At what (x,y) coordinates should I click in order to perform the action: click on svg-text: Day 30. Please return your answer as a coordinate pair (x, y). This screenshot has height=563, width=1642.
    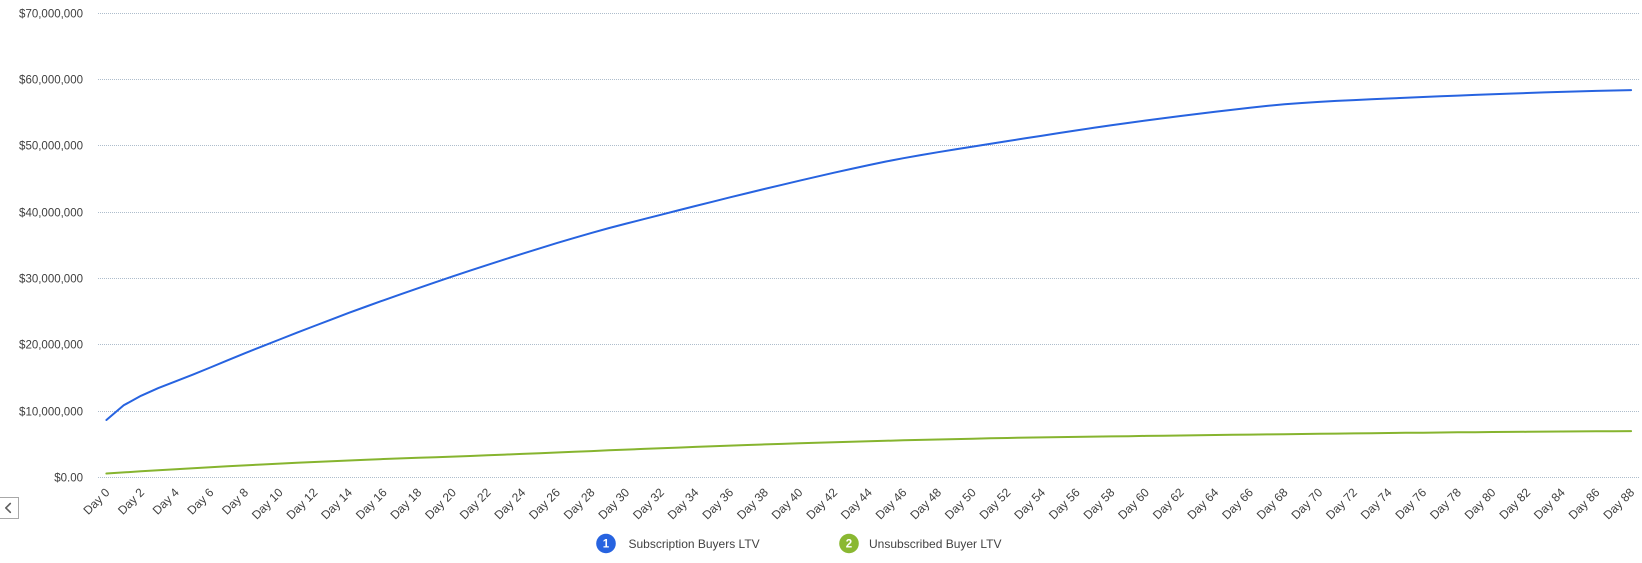
    Looking at the image, I should click on (613, 503).